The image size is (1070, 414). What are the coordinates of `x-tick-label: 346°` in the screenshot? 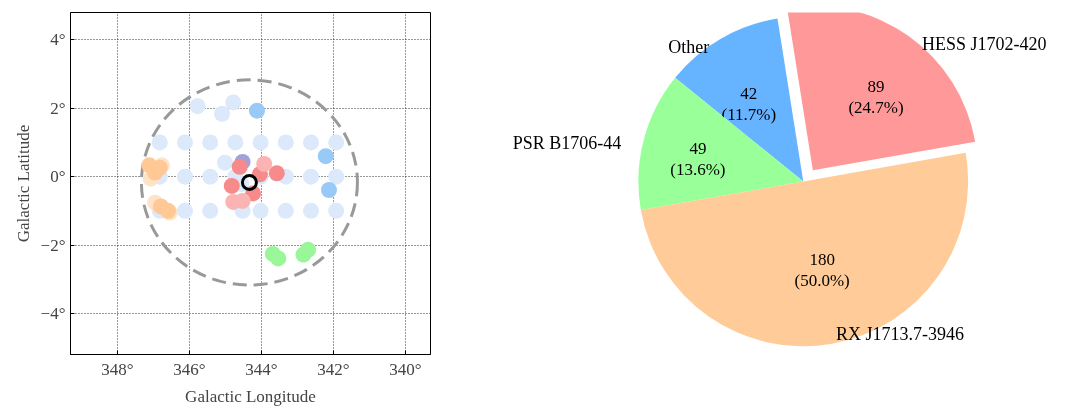 It's located at (189, 369).